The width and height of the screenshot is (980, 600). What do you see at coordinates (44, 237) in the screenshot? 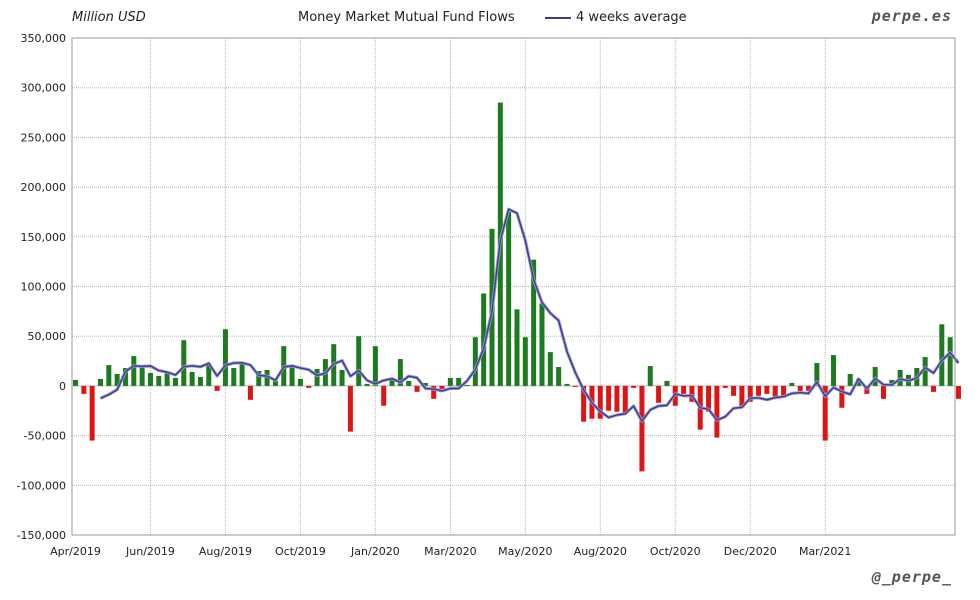
I see `y-tick-label: 150,000` at bounding box center [44, 237].